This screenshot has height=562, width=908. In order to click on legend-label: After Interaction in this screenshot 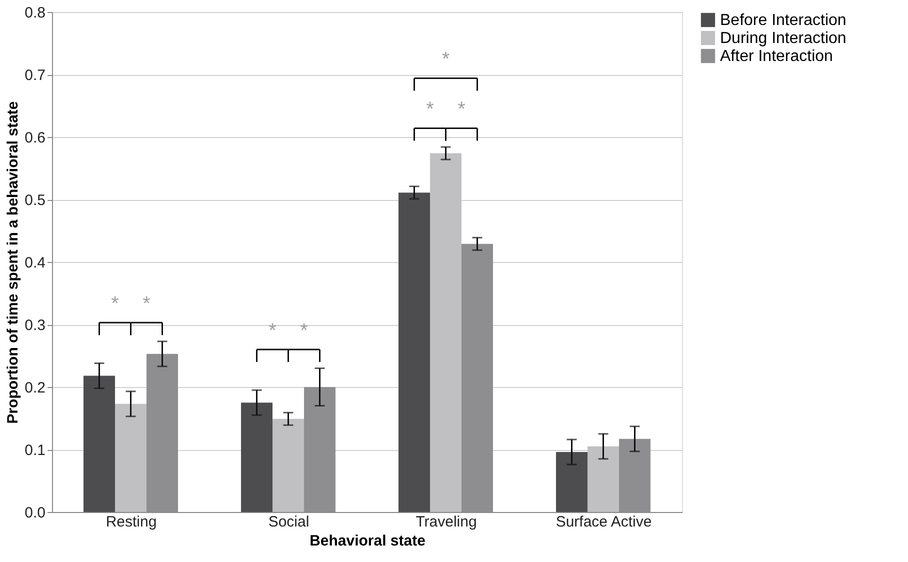, I will do `click(776, 56)`.